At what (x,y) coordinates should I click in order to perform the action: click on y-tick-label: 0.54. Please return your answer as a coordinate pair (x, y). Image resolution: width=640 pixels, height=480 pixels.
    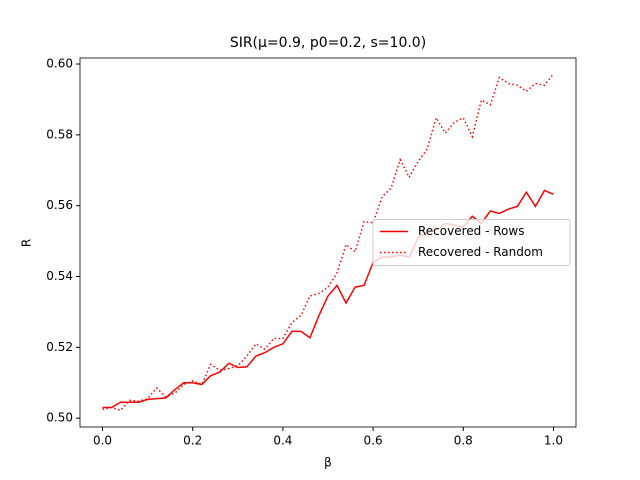
    Looking at the image, I should click on (59, 276).